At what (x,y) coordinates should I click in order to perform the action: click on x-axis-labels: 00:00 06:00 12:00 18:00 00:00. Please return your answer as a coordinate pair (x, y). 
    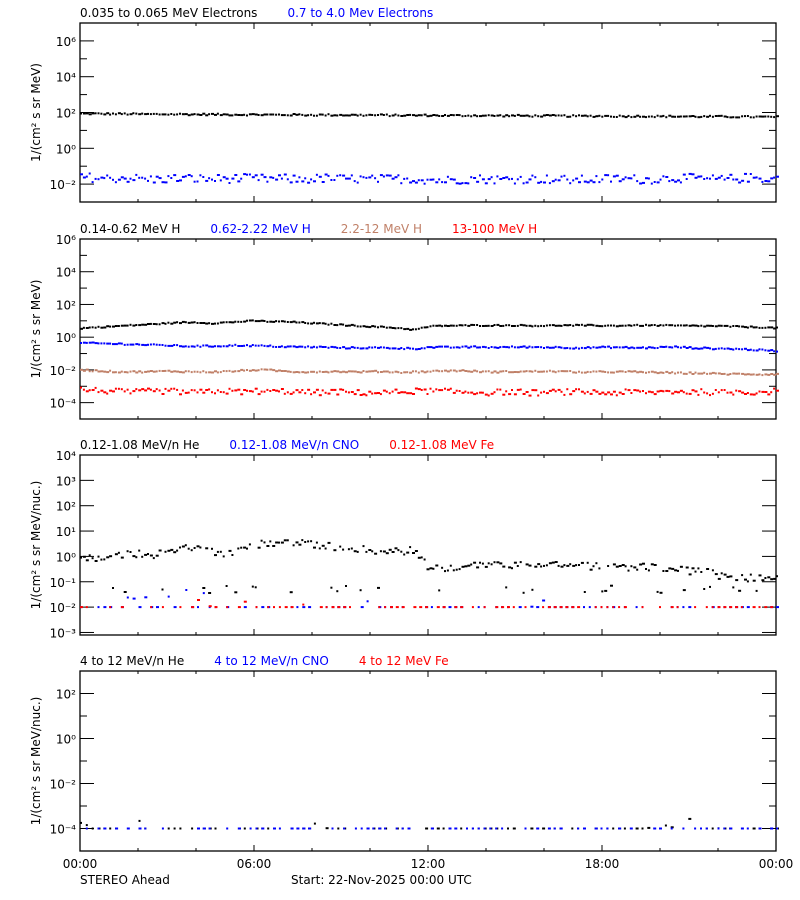
    Looking at the image, I should click on (428, 864).